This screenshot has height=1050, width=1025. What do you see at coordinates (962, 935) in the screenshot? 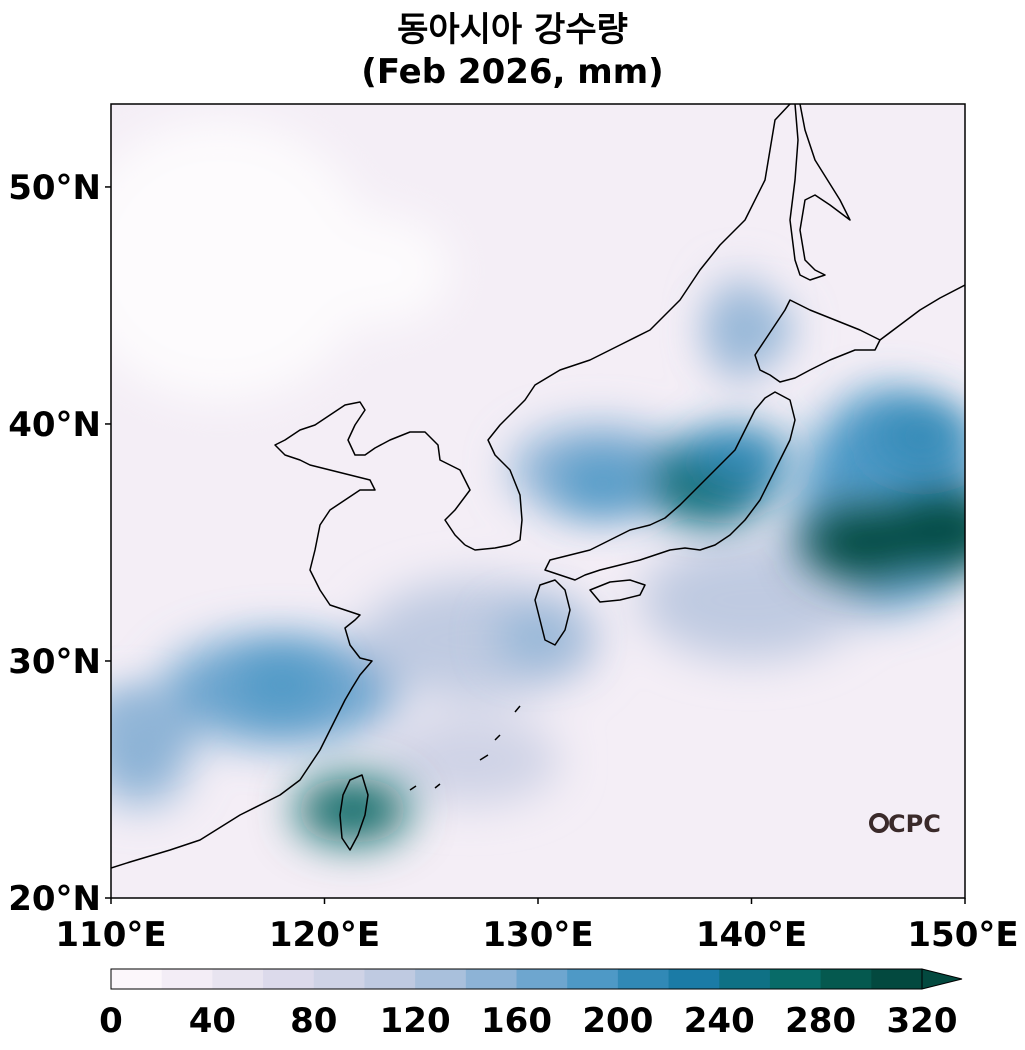
I see `lon-tick-label: 150°E` at bounding box center [962, 935].